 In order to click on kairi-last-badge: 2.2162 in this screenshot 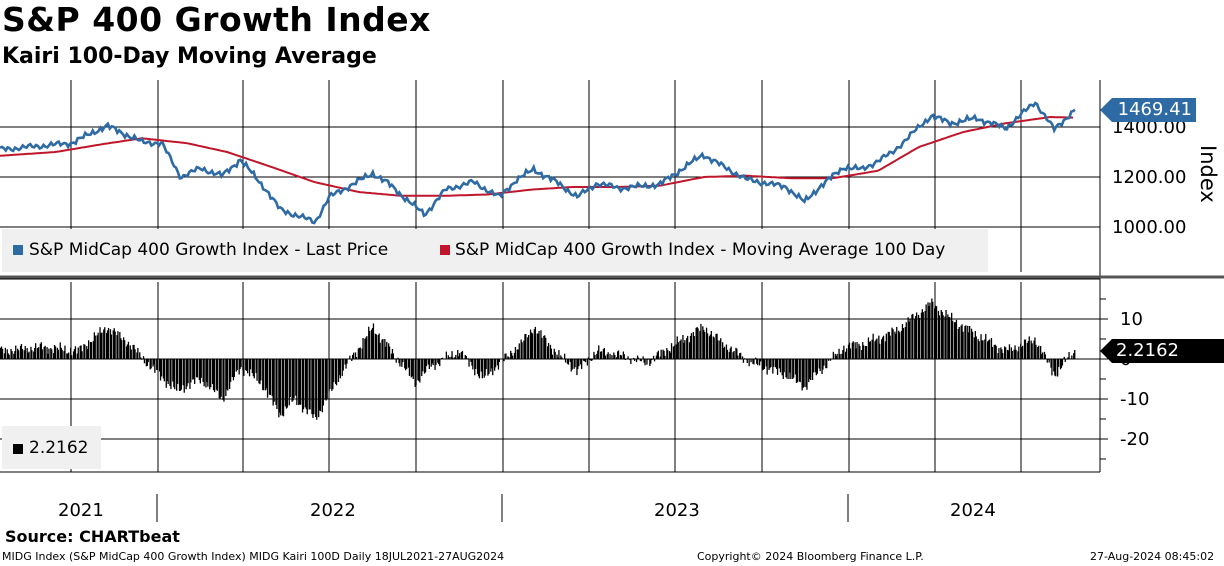, I will do `click(1168, 351)`.